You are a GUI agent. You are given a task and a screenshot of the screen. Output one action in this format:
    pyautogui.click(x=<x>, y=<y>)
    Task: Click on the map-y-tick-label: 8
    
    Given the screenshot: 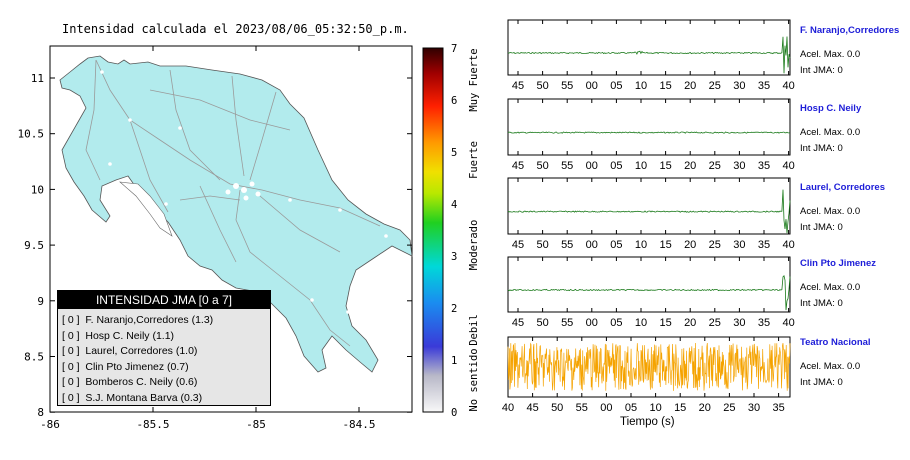 What is the action you would take?
    pyautogui.click(x=40, y=412)
    